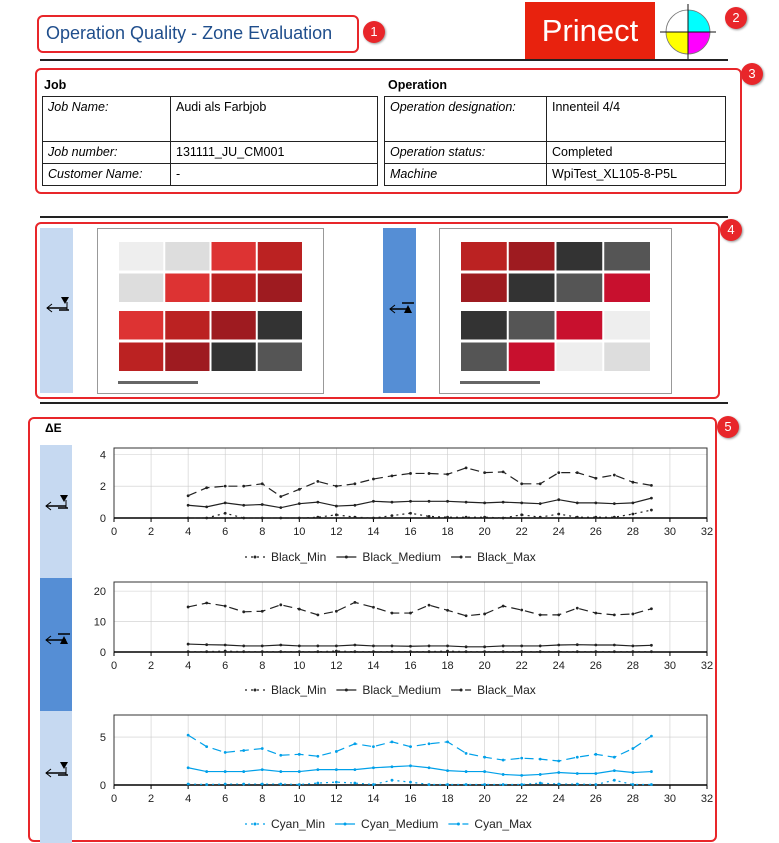 This screenshot has height=843, width=779. I want to click on job-number-label: Job number:, so click(106, 152).